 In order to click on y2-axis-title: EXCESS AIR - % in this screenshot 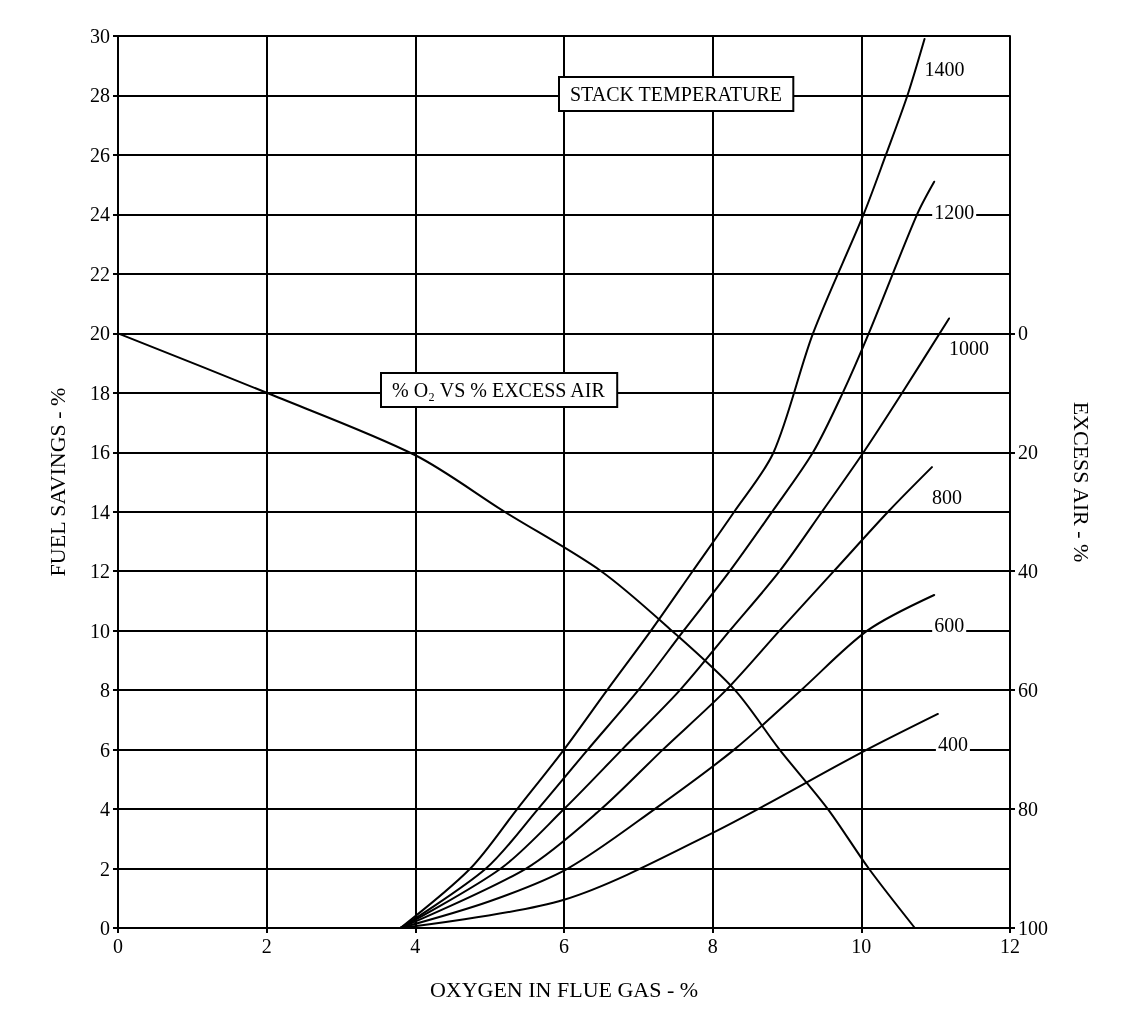, I will do `click(1081, 482)`.